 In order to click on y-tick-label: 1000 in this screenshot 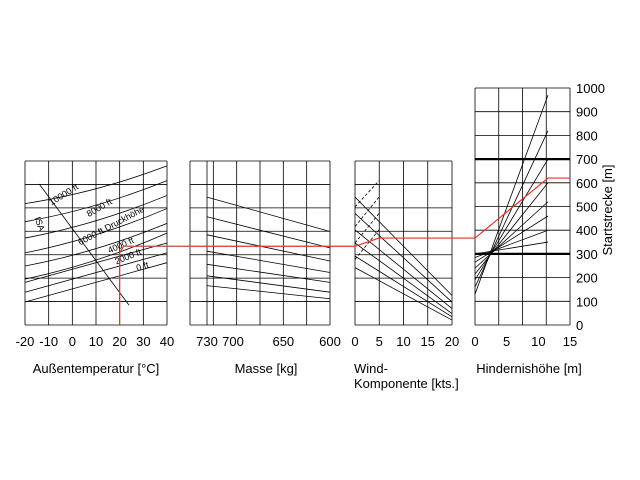, I will do `click(590, 88)`.